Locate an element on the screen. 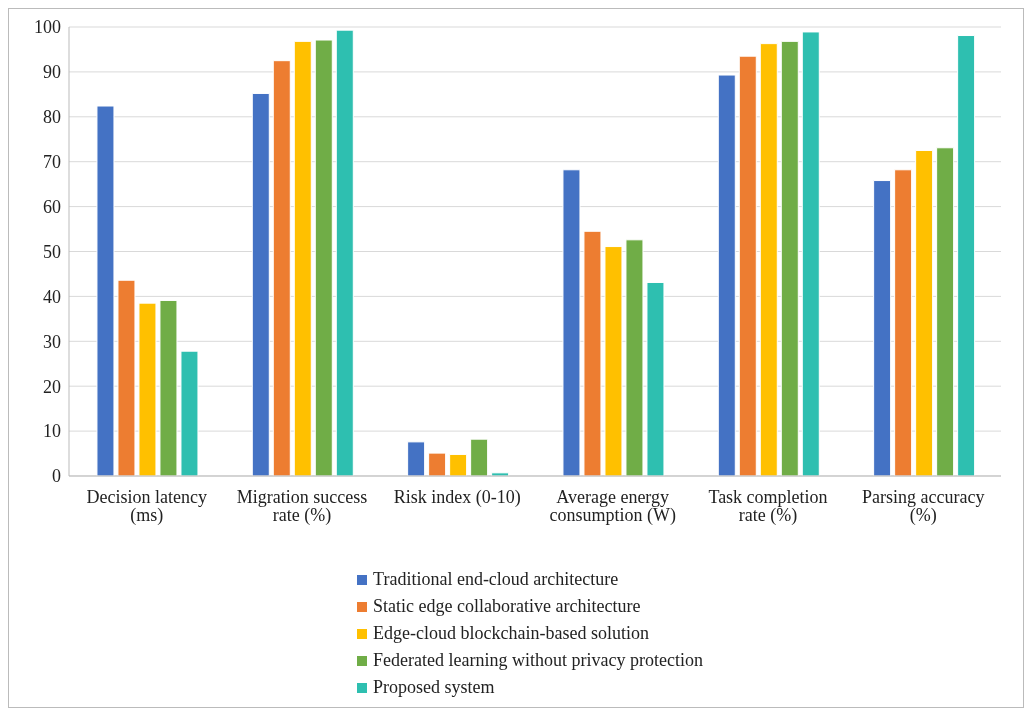 Image resolution: width=1032 pixels, height=716 pixels. y-tick-label: 10 is located at coordinates (52, 431).